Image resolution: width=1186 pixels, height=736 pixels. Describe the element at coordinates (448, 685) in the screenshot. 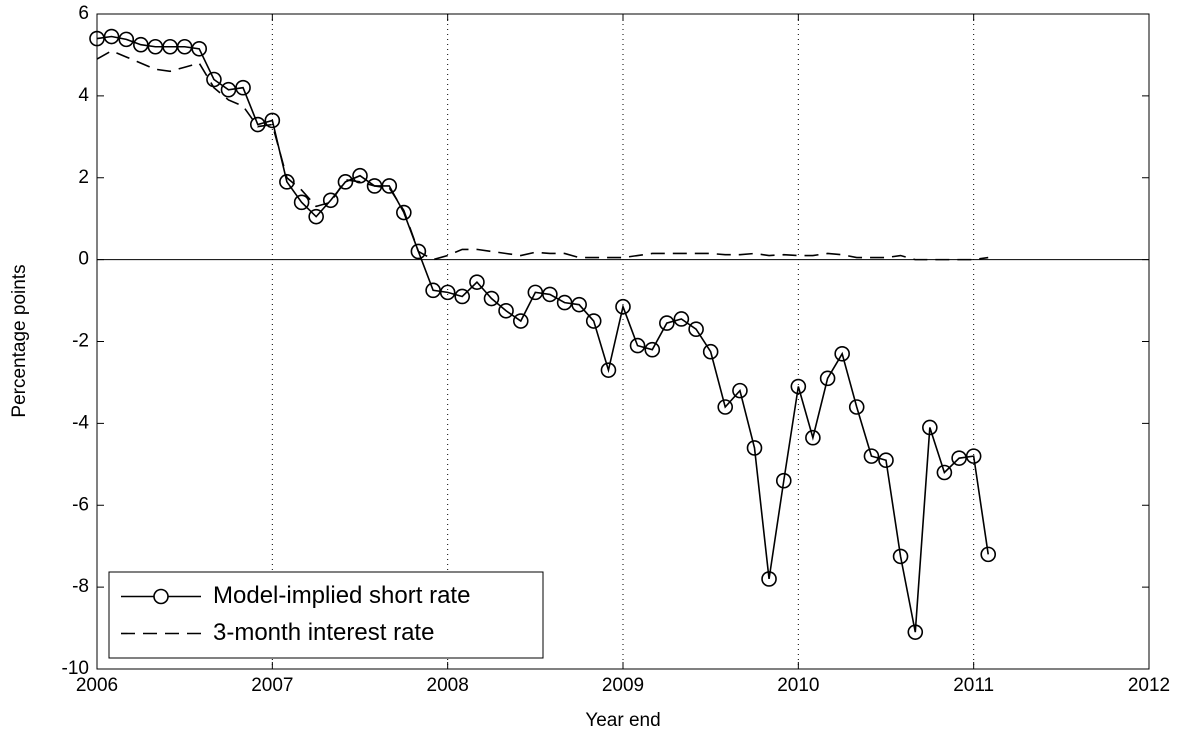

I see `x-tick-label: 2008` at that location.